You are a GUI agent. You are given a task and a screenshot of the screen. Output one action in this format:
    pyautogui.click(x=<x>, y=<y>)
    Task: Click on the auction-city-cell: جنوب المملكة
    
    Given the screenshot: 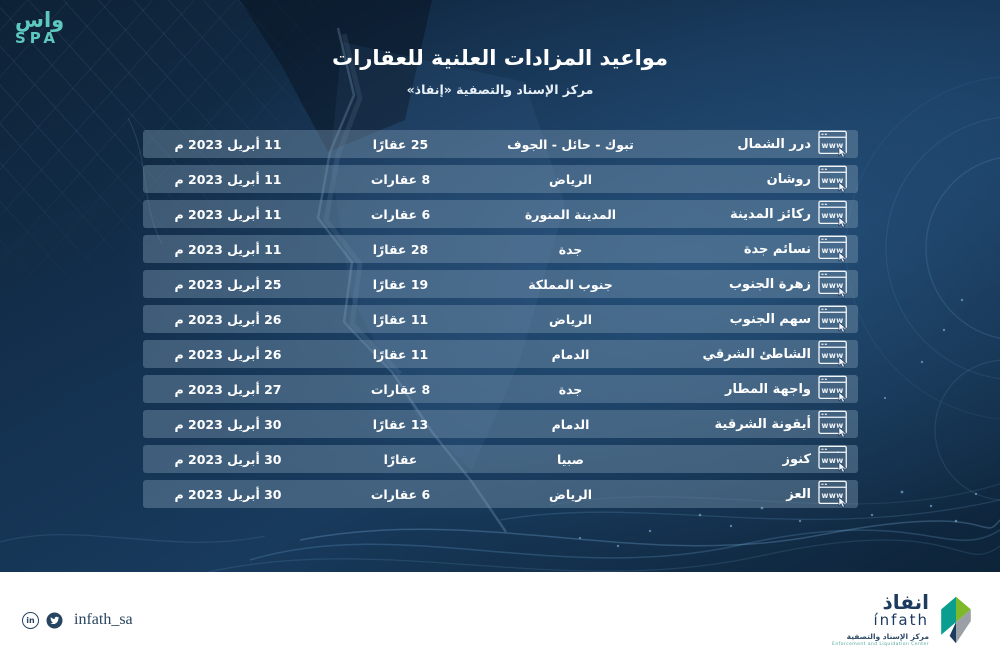 What is the action you would take?
    pyautogui.click(x=570, y=284)
    